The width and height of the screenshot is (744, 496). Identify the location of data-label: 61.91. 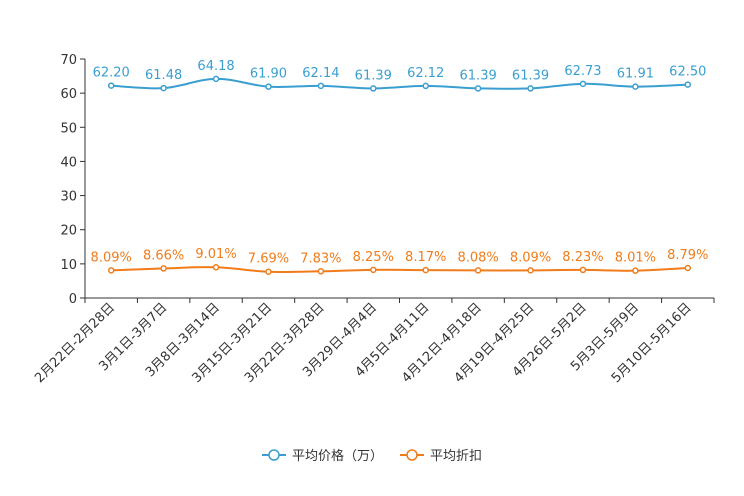
(635, 74).